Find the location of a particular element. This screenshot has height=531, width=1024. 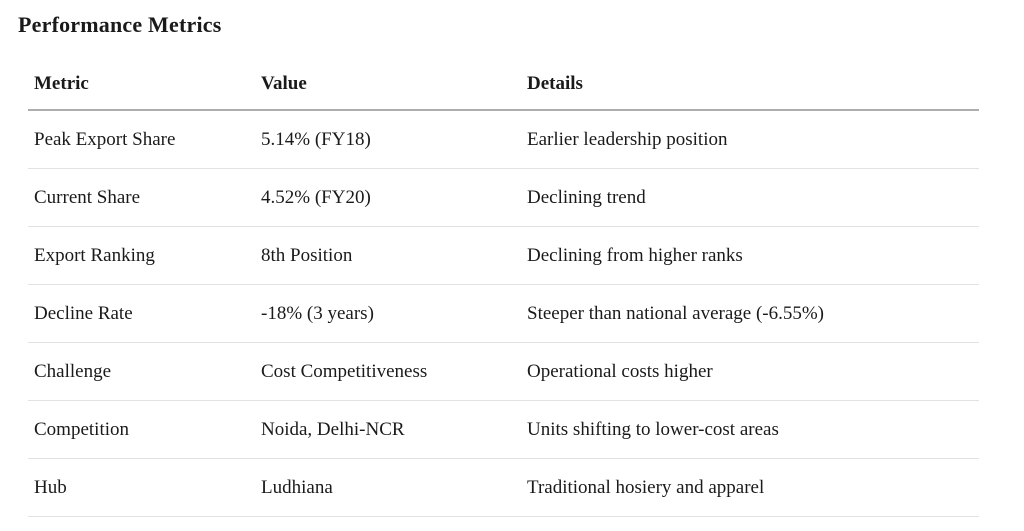

cell-metric: Challenge is located at coordinates (141, 371).